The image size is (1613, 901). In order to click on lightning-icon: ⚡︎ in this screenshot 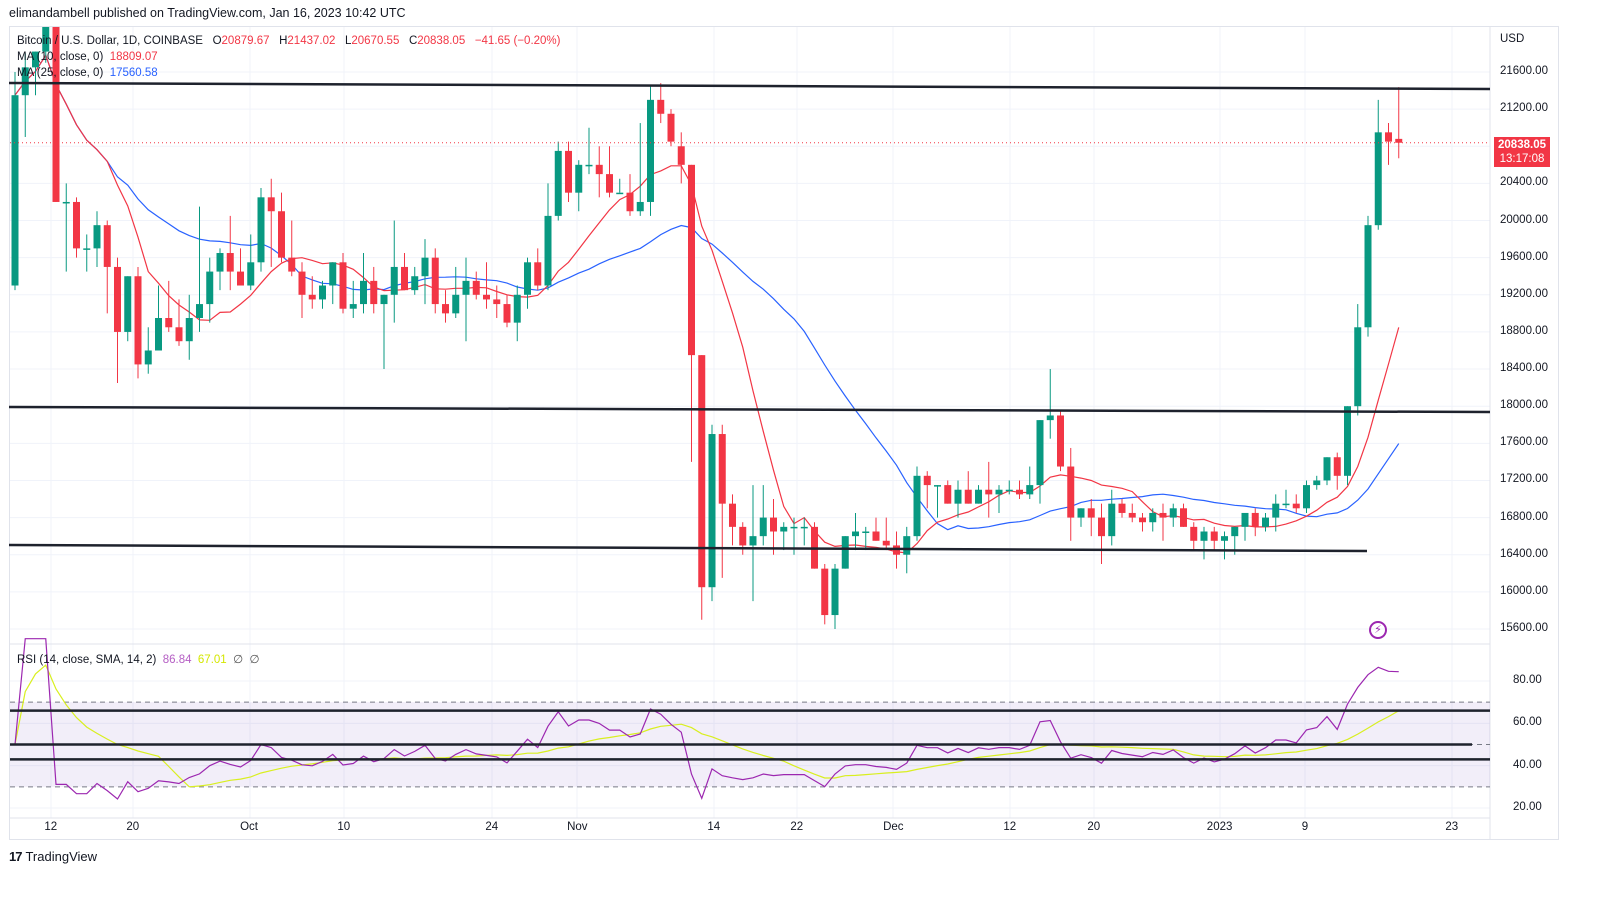, I will do `click(1378, 630)`.